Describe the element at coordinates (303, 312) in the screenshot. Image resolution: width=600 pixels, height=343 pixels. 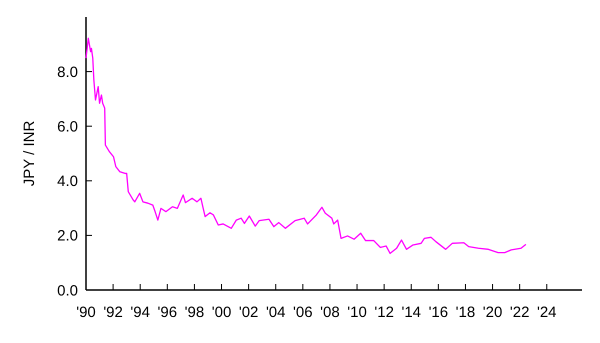
I see `x-tick-label: '06` at that location.